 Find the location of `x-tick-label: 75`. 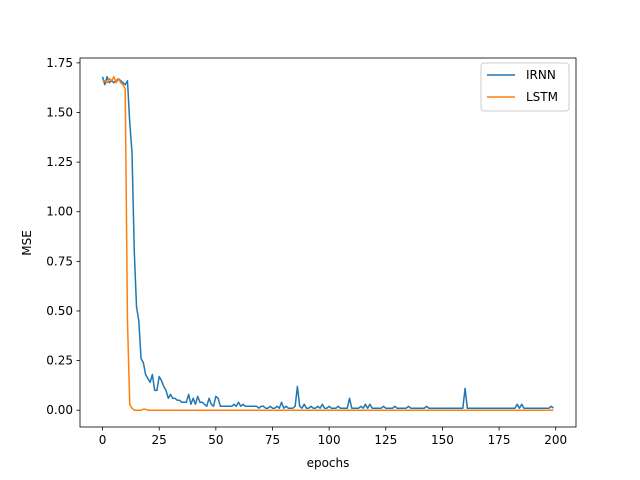

x-tick-label: 75 is located at coordinates (272, 440).